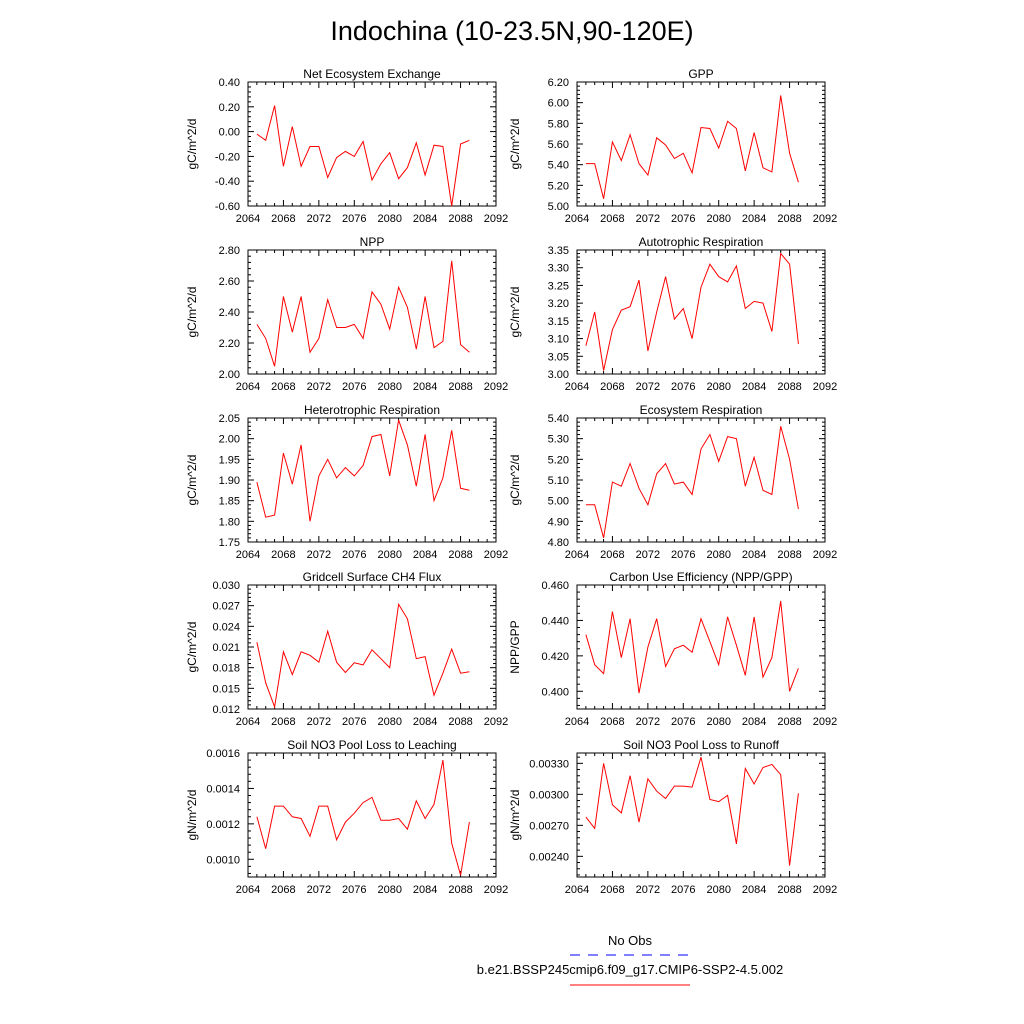 The image size is (1024, 1024). I want to click on panel-title: NPP, so click(372, 242).